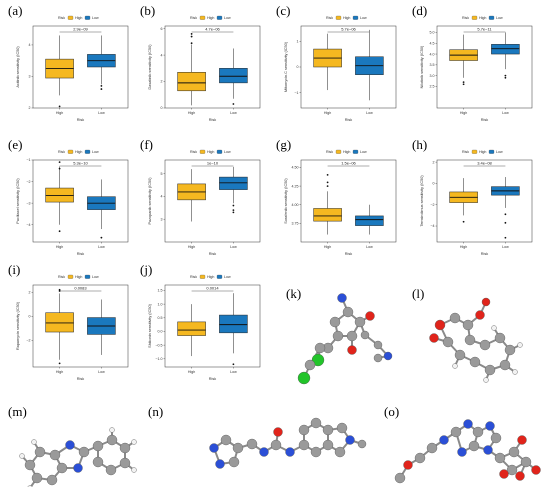 Image resolution: width=550 pixels, height=487 pixels. I want to click on p-value: 1e−10, so click(213, 163).